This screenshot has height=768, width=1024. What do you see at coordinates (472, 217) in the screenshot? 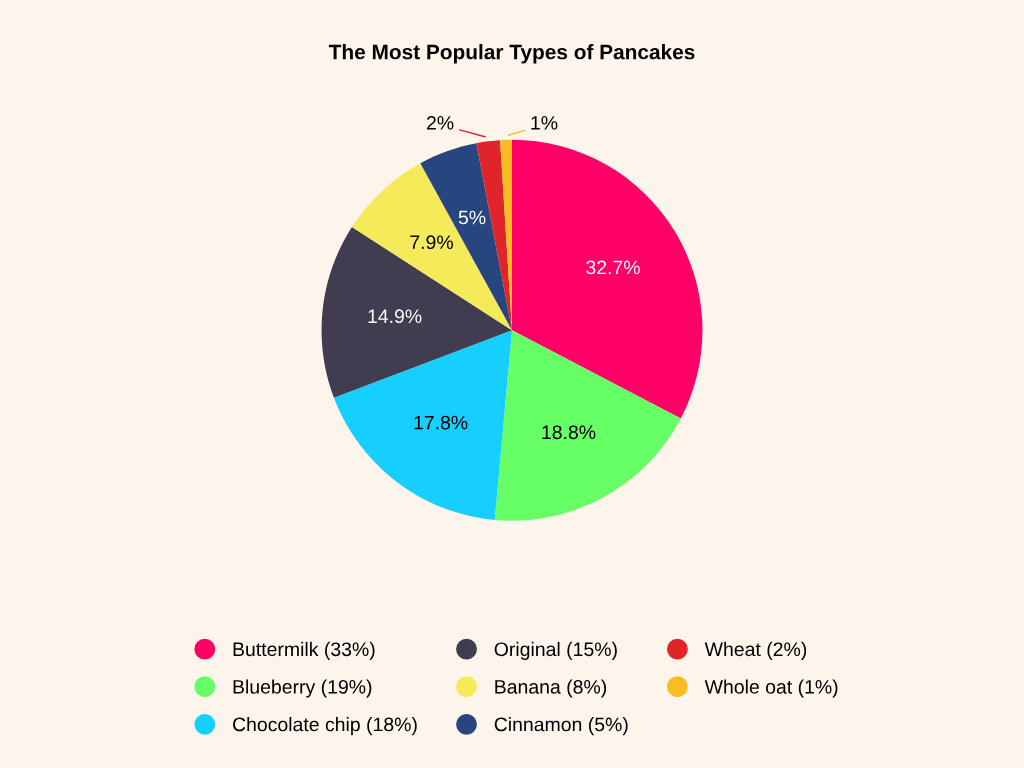
I see `data-label: 5%` at bounding box center [472, 217].